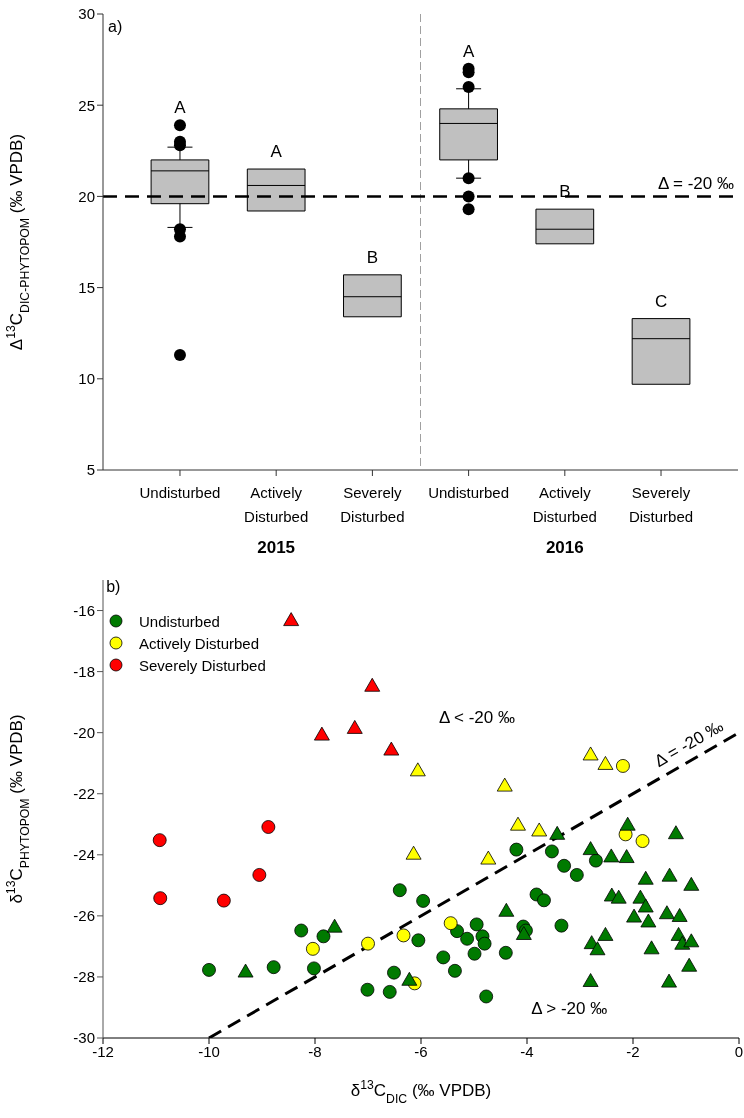 This screenshot has width=744, height=1118. What do you see at coordinates (564, 548) in the screenshot?
I see `text: 2016` at bounding box center [564, 548].